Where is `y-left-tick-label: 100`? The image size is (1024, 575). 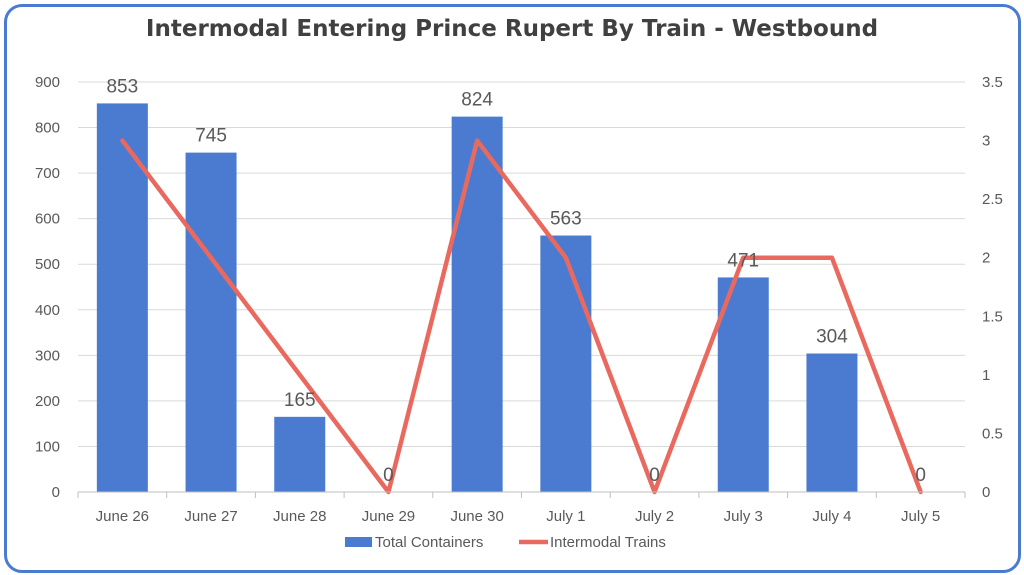 y-left-tick-label: 100 is located at coordinates (47, 446).